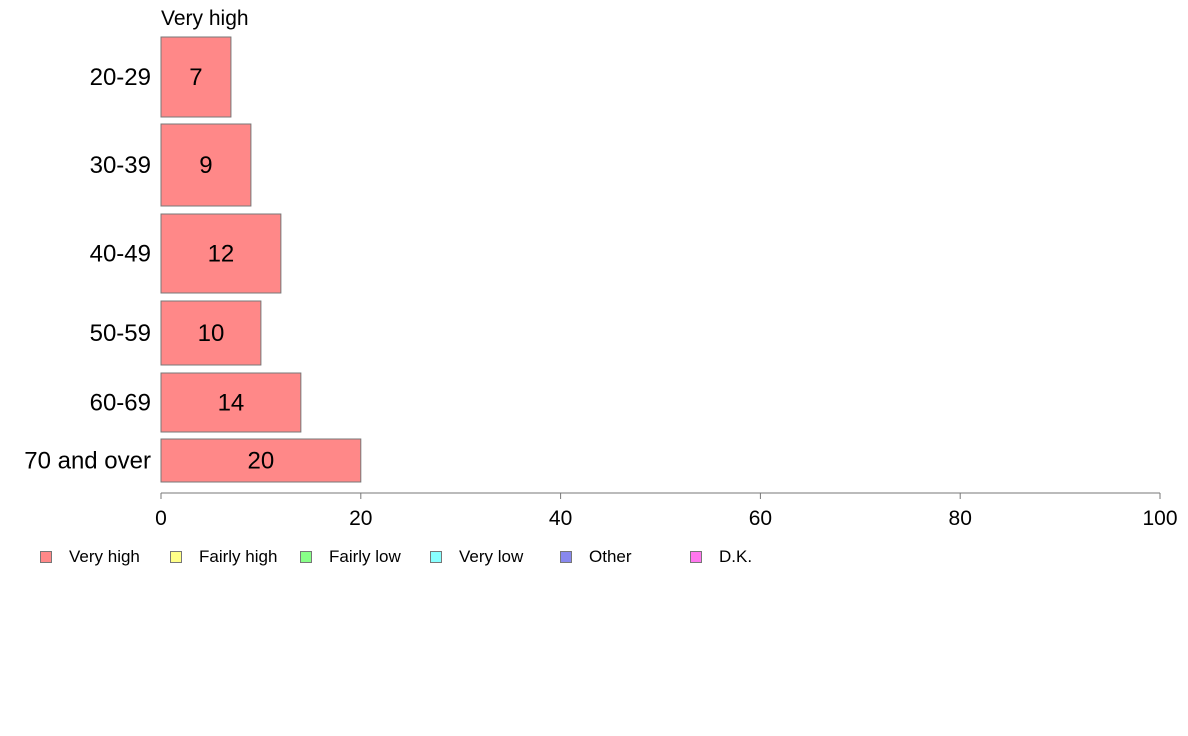 The width and height of the screenshot is (1188, 736). I want to click on legend-item: Very low, so click(476, 557).